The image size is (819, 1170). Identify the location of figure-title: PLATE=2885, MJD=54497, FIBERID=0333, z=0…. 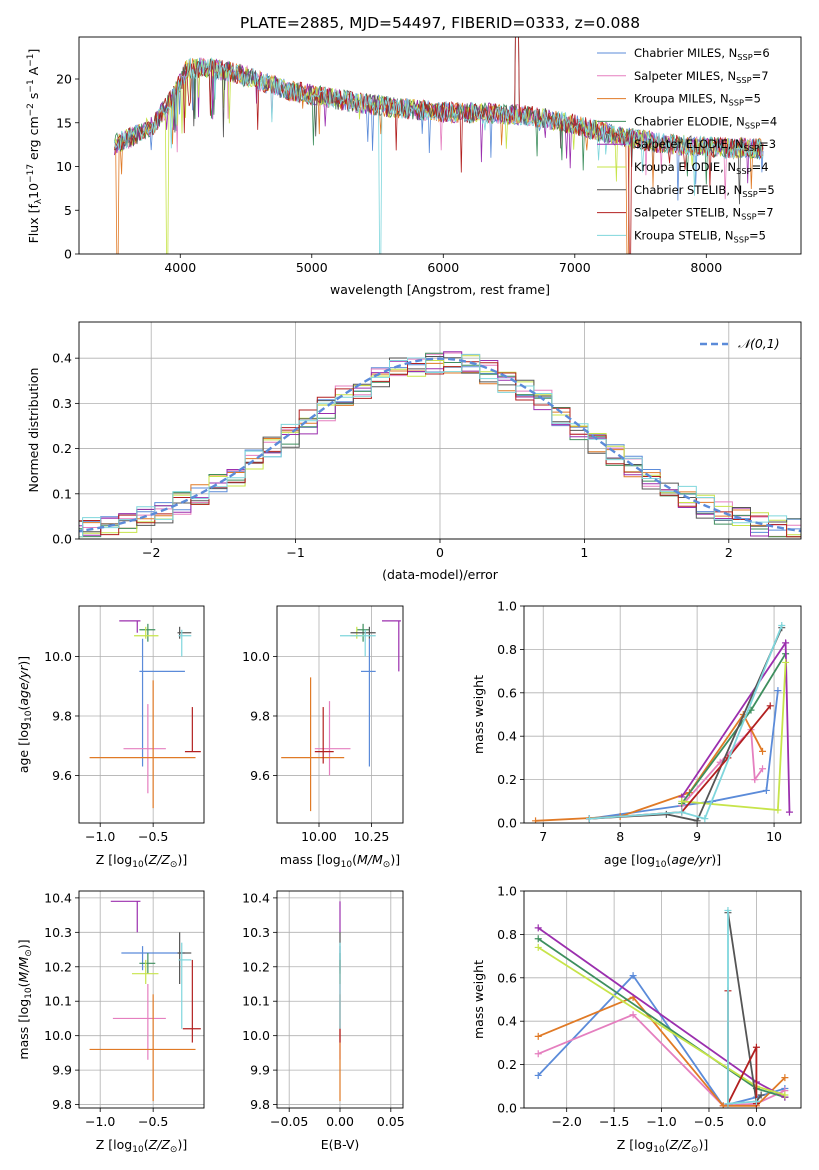
(440, 23).